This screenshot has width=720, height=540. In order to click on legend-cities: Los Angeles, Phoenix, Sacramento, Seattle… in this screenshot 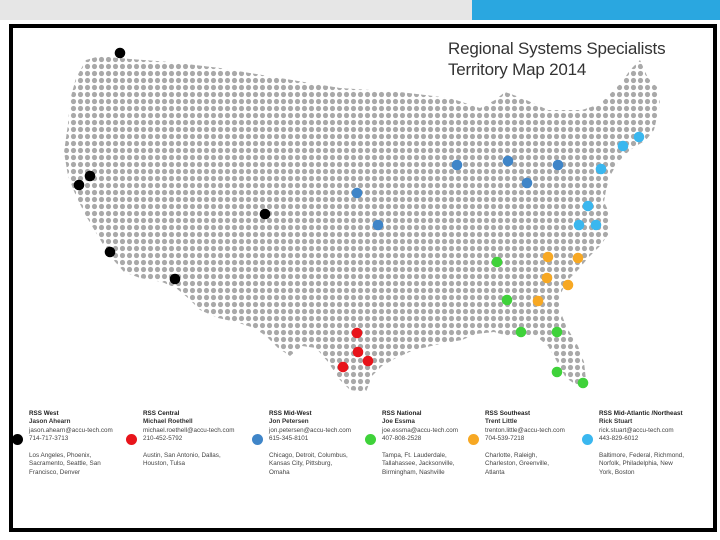, I will do `click(71, 464)`.